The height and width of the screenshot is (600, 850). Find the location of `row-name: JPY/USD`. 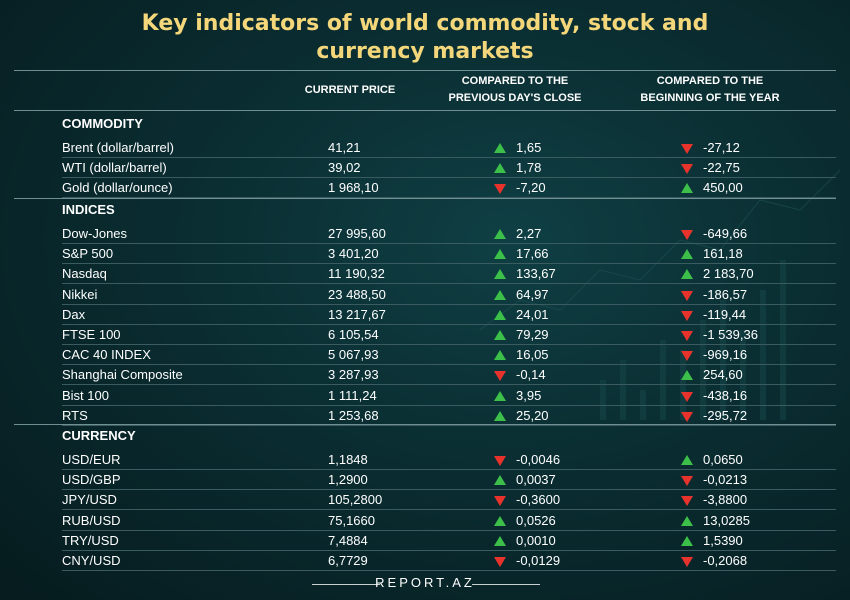

row-name: JPY/USD is located at coordinates (89, 500).